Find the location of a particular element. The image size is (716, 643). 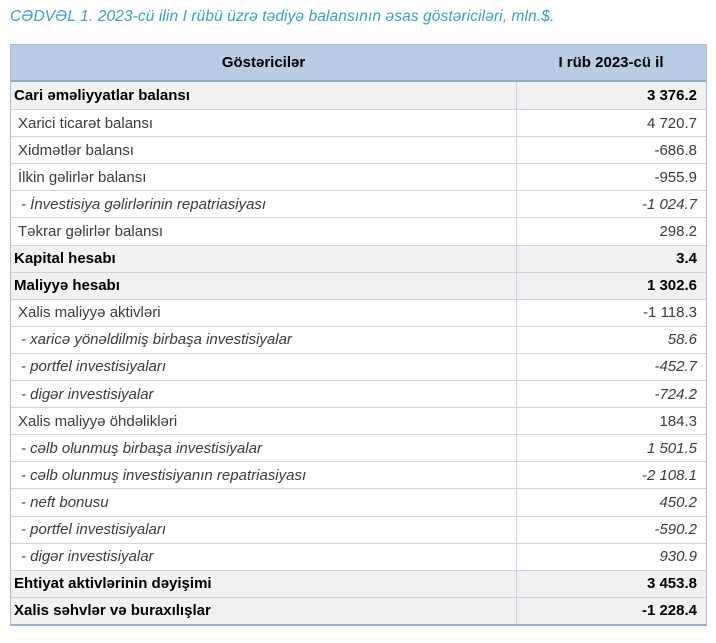

row-label: Cari əməliyyatlar balansı is located at coordinates (102, 96).